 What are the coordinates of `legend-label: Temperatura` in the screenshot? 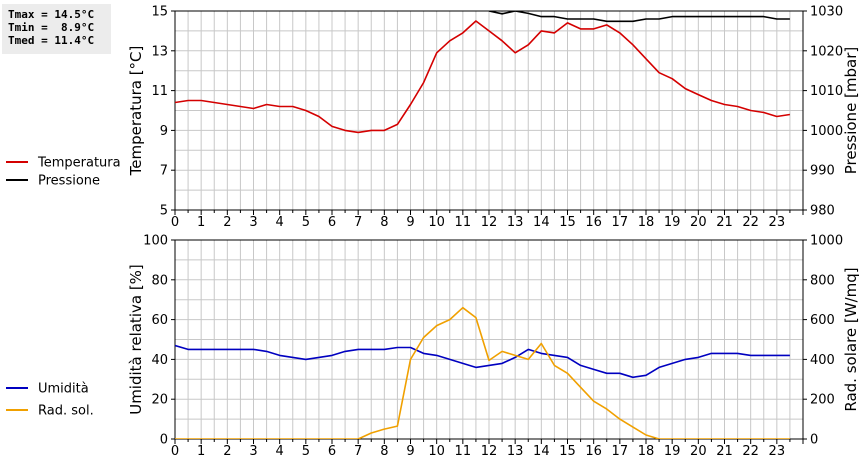 It's located at (79, 163).